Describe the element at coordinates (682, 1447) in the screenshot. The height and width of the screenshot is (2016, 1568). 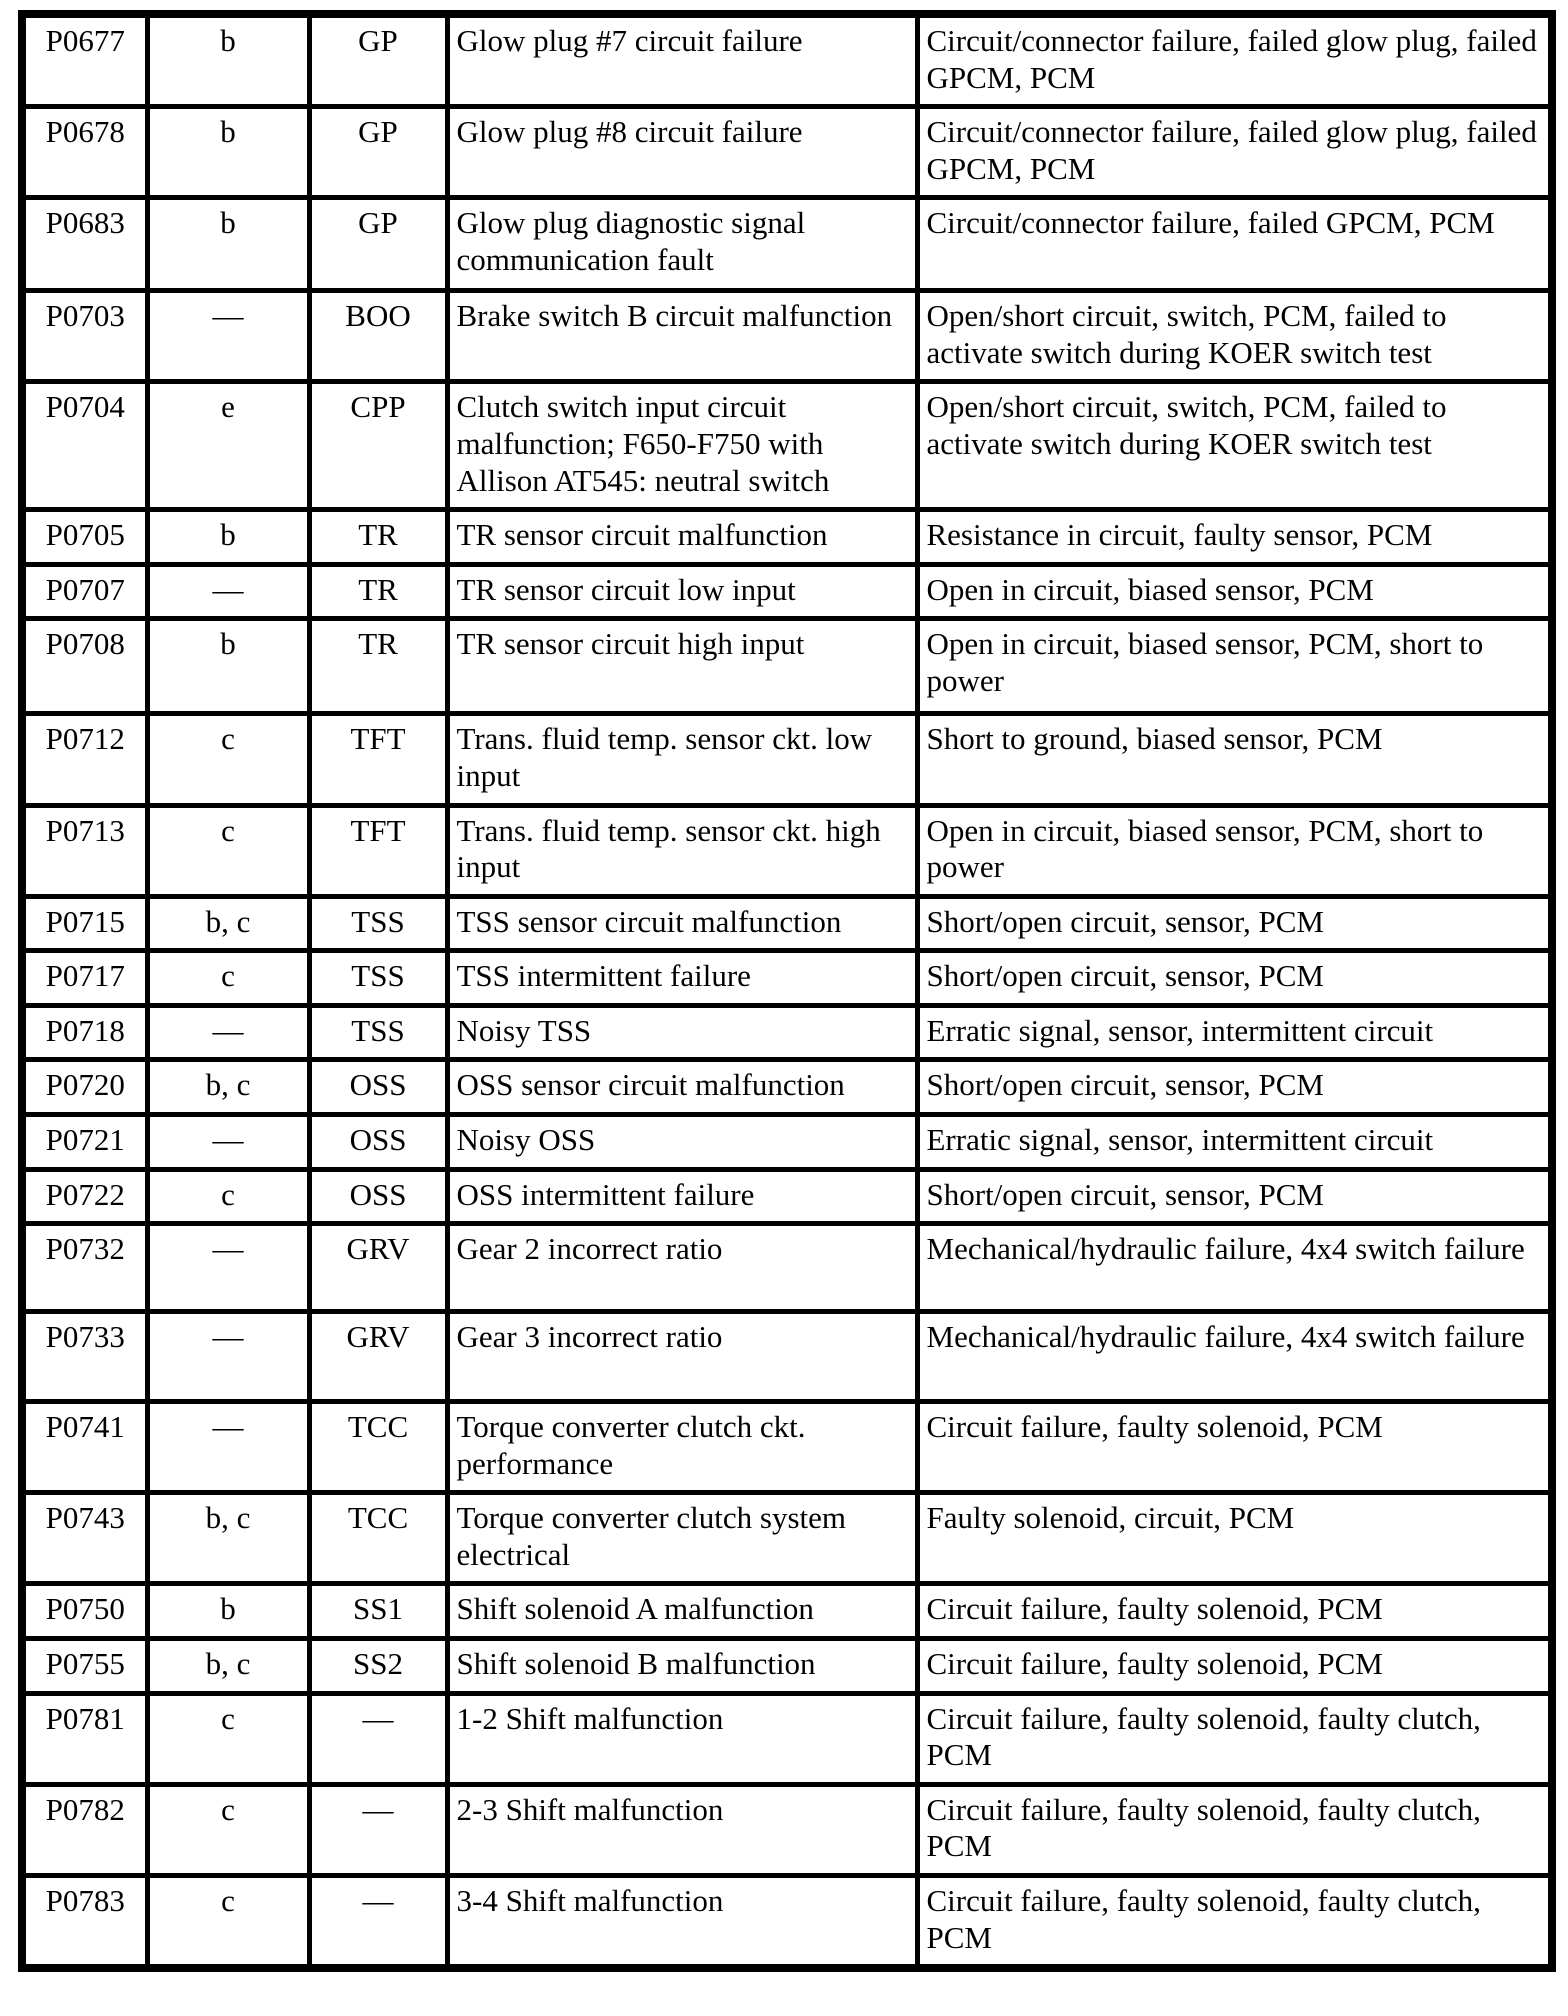
I see `dtc-description-cell: Torque converter clutch ckt. performance` at that location.